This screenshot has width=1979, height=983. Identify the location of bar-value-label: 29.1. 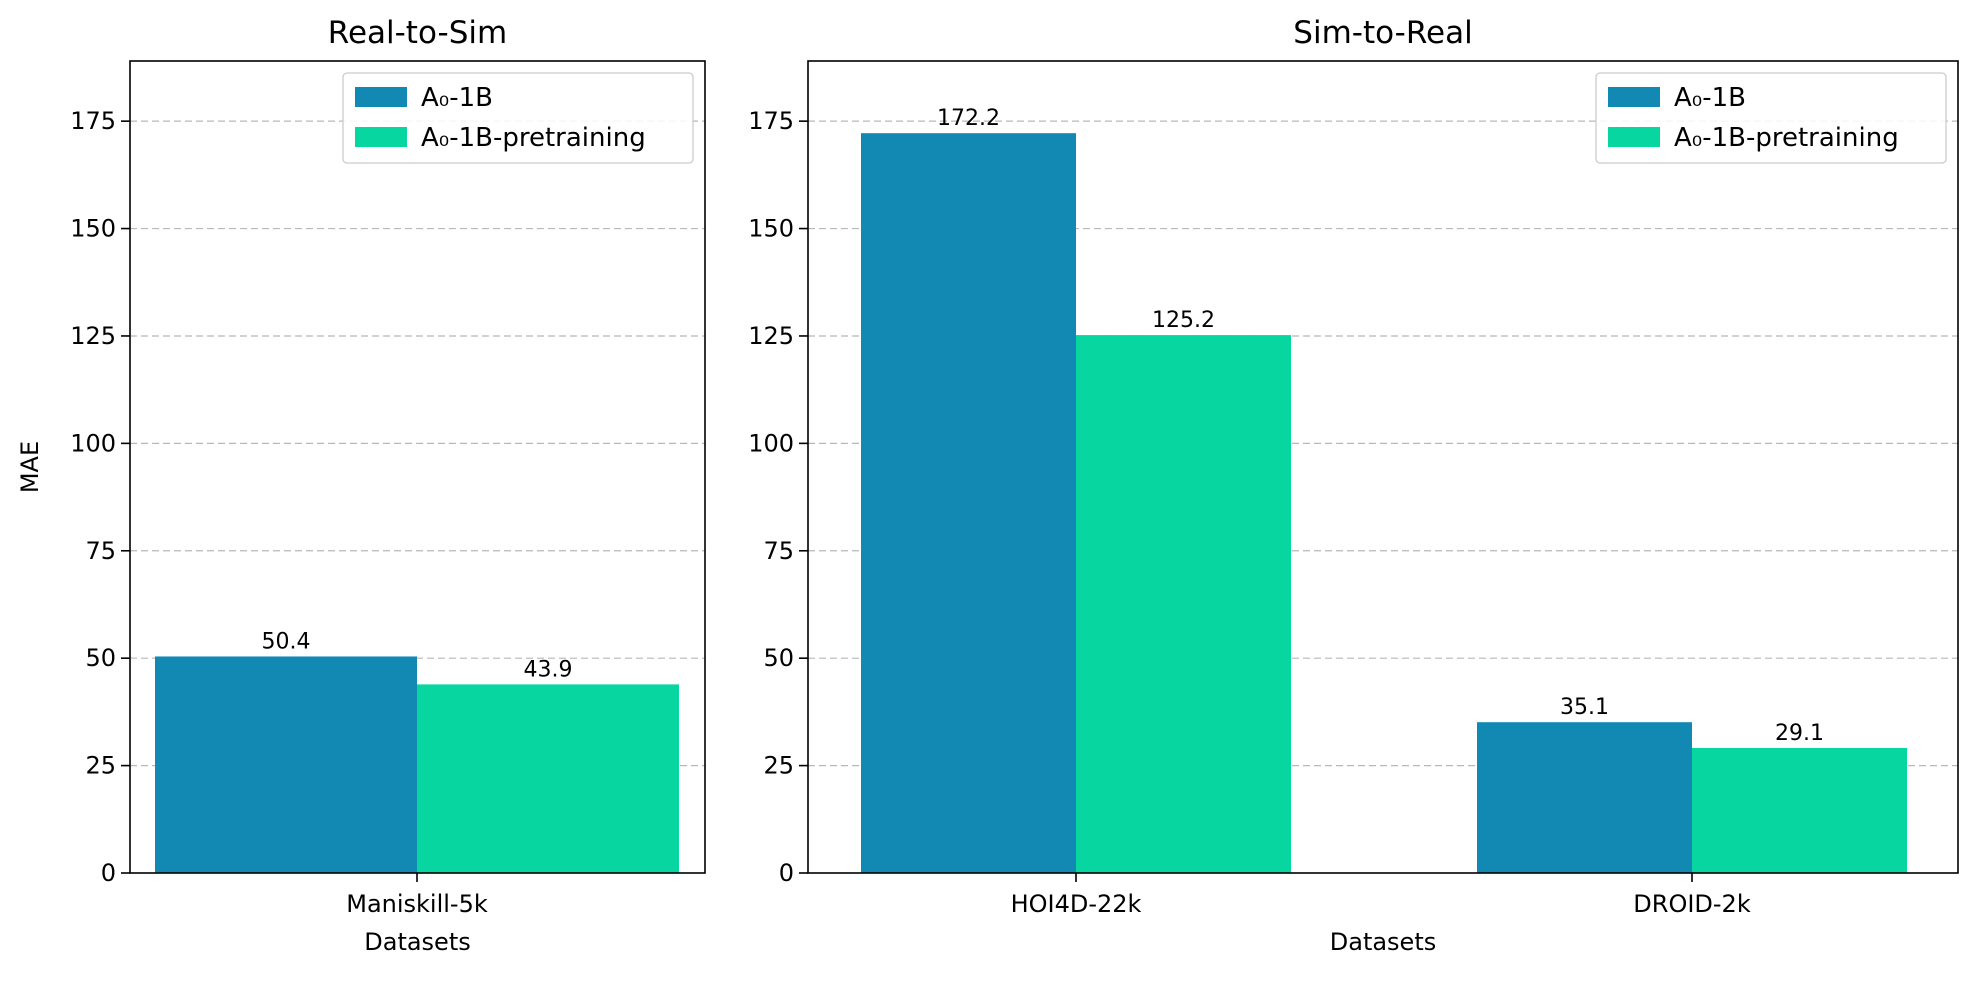
(1799, 733).